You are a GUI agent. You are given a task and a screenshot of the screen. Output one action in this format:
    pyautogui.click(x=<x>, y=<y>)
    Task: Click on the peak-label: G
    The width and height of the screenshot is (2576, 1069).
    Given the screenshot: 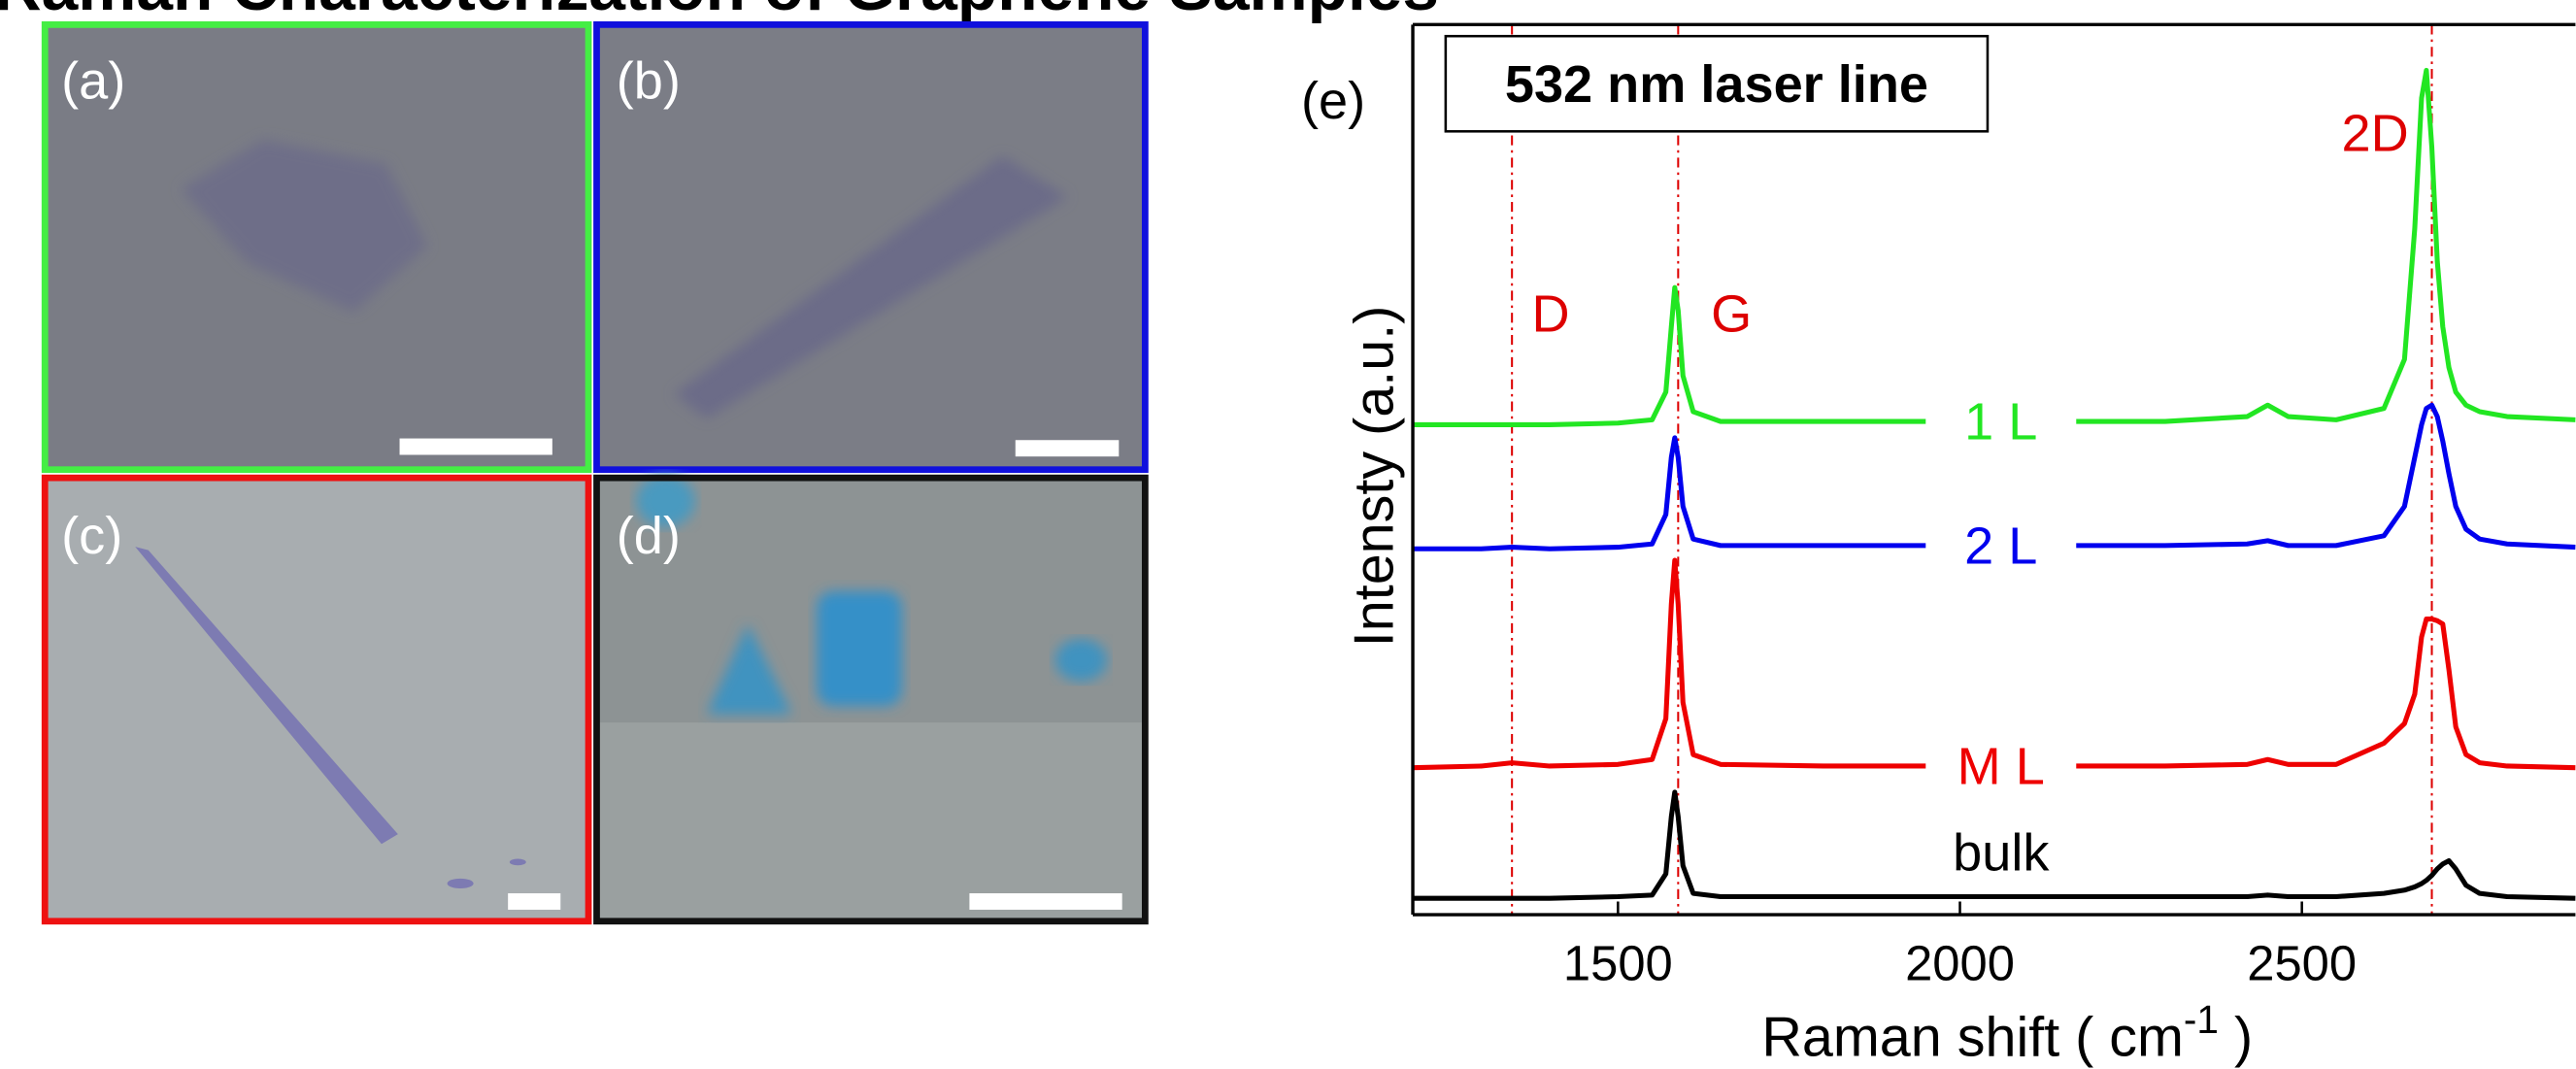 What is the action you would take?
    pyautogui.click(x=1732, y=314)
    